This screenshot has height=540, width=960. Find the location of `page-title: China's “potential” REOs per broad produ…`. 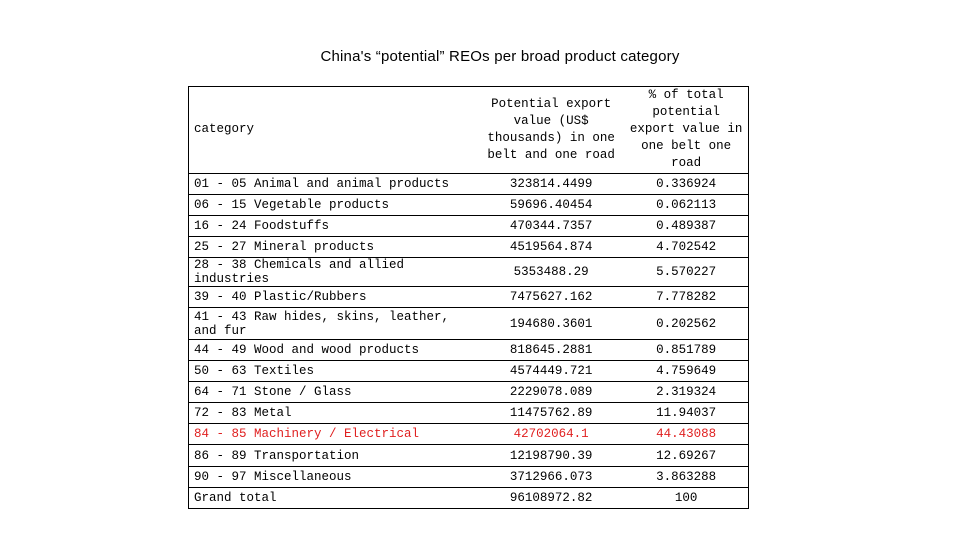

page-title: China's “potential” REOs per broad produ… is located at coordinates (500, 56).